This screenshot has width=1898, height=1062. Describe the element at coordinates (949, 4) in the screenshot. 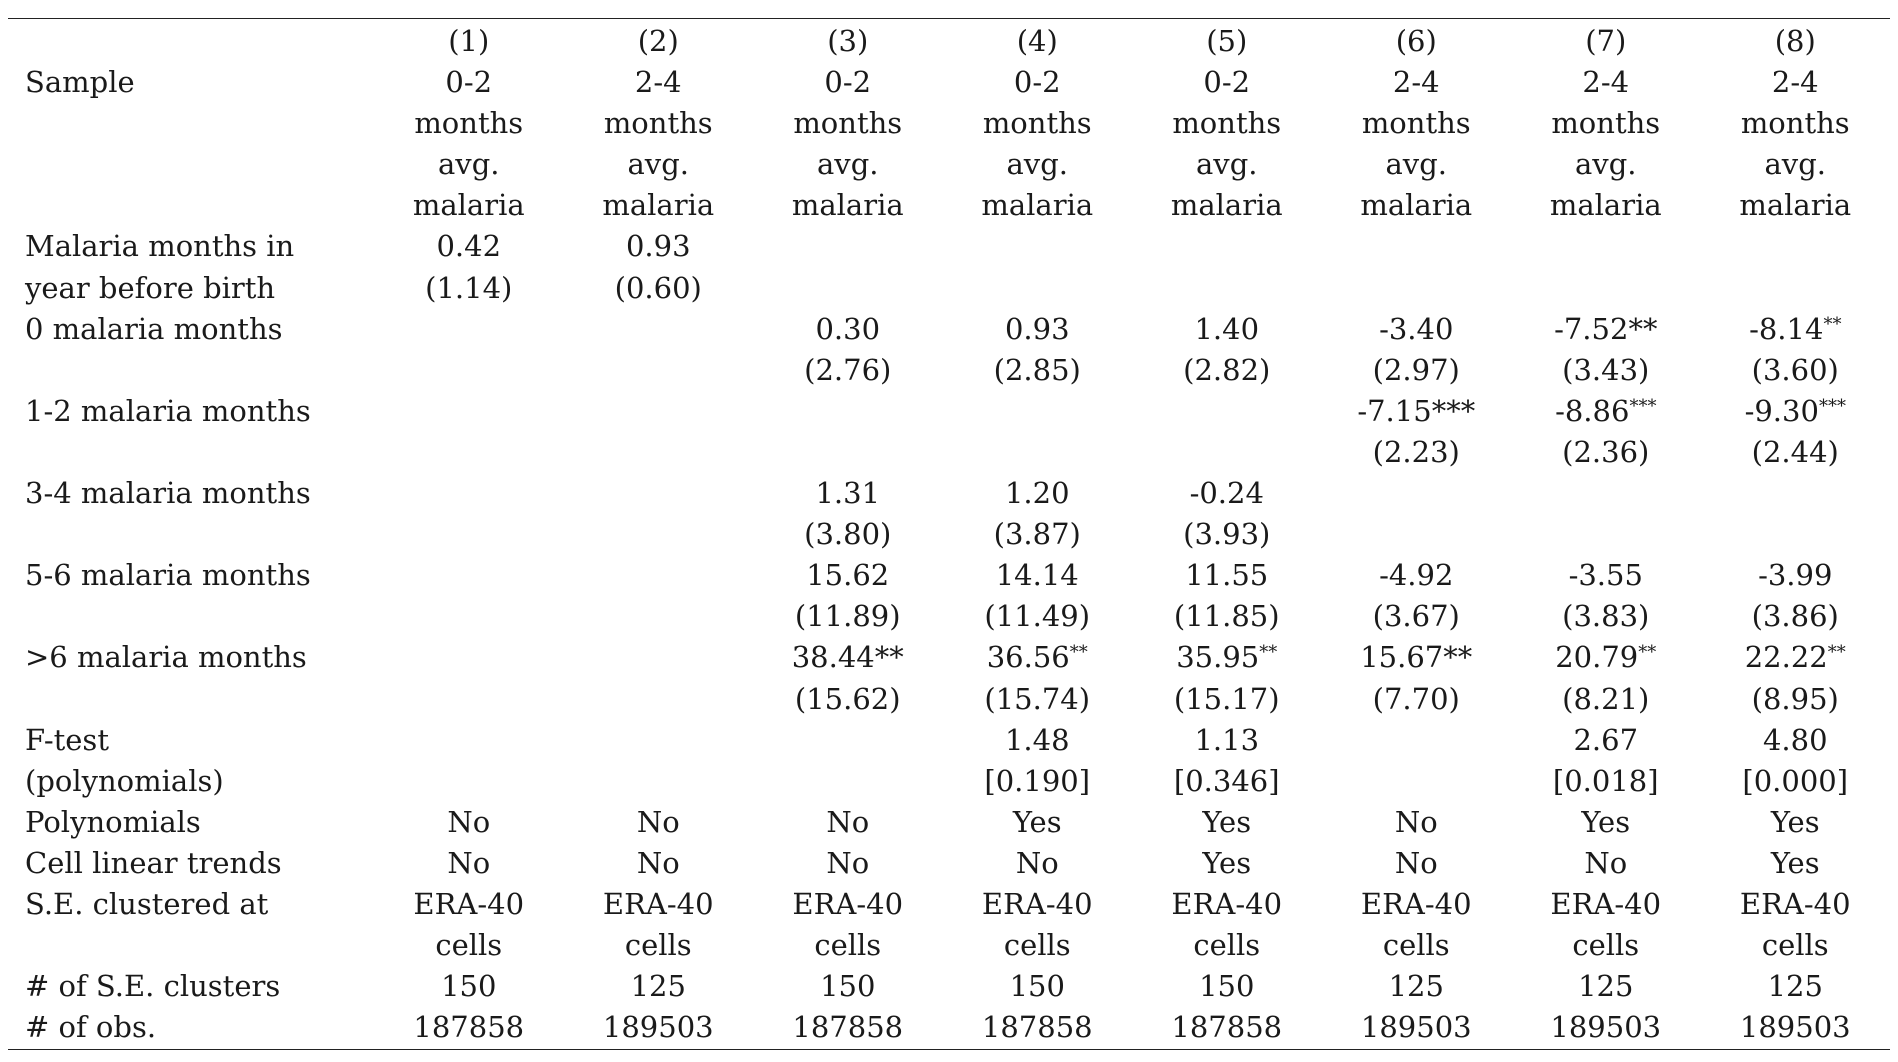

I see `cut-off-table-title` at that location.